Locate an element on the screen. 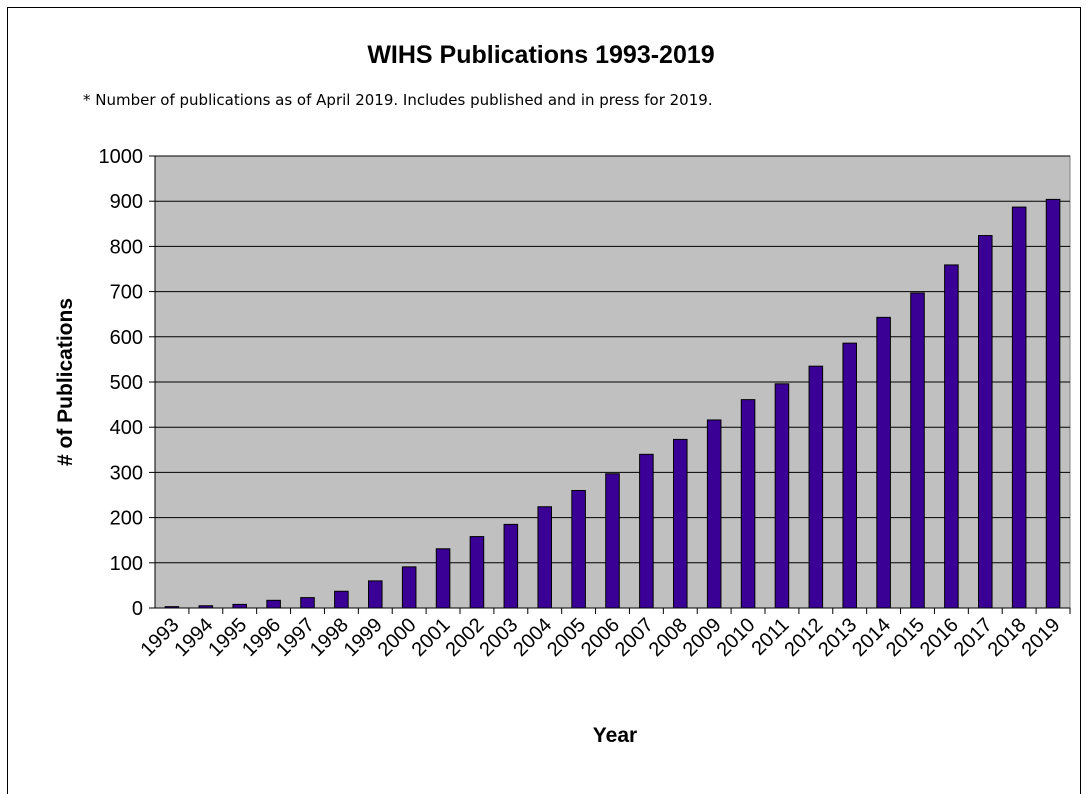  x-tick-label: 2005 is located at coordinates (566, 637).